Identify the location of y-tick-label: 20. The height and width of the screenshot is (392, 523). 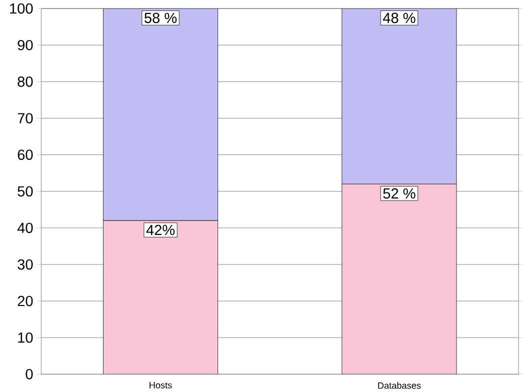
(25, 301).